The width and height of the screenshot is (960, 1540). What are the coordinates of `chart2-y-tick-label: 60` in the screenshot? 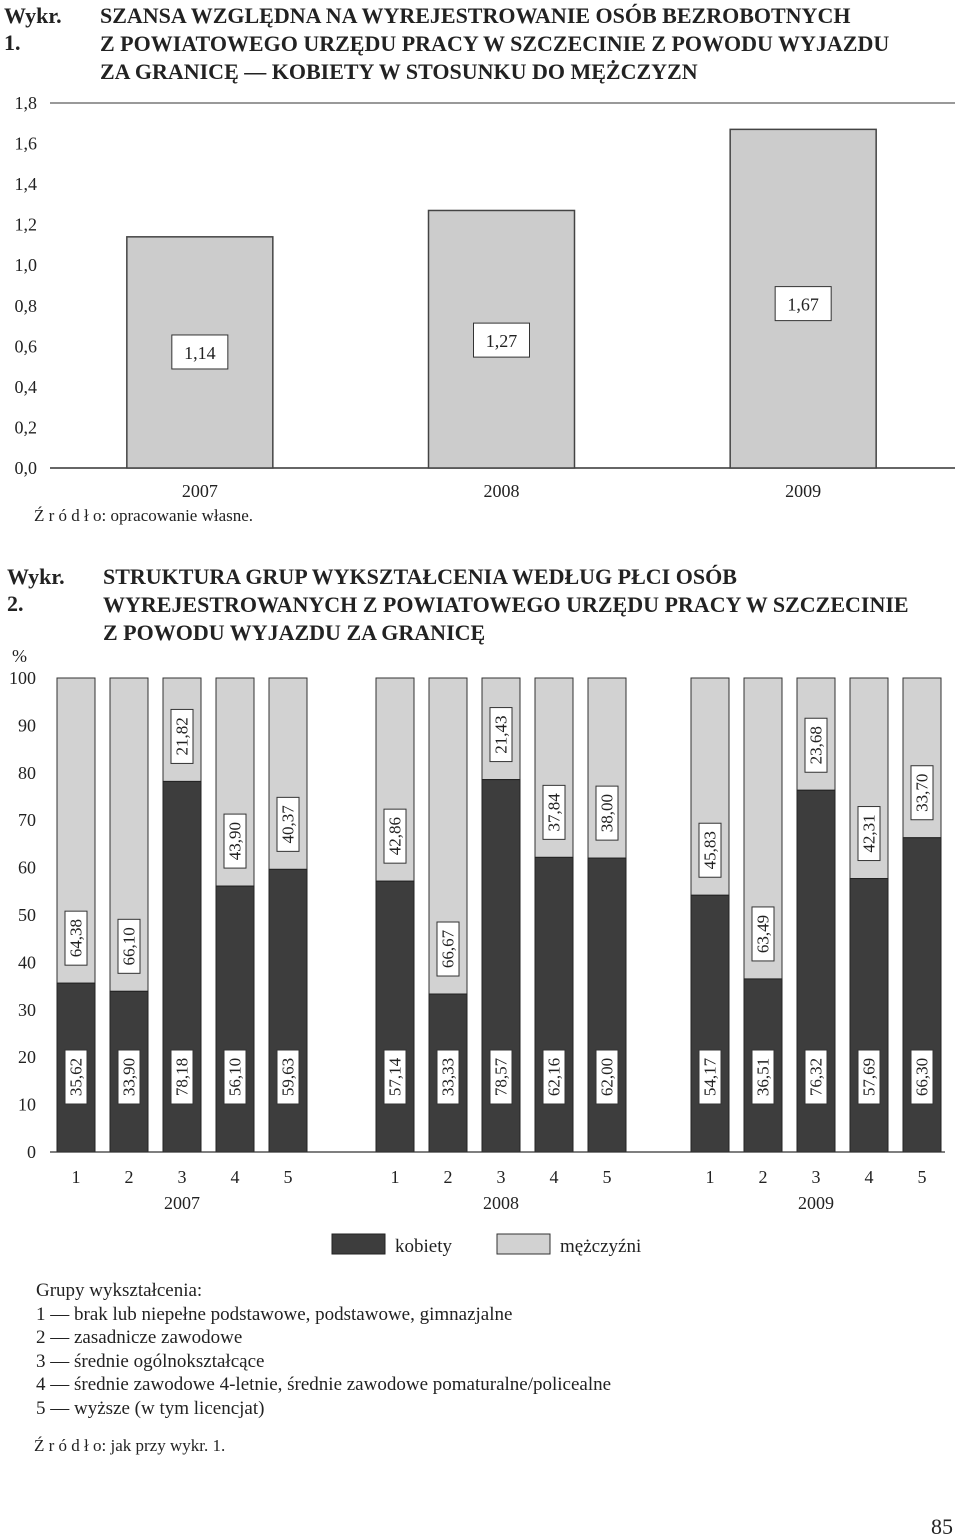 It's located at (27, 868).